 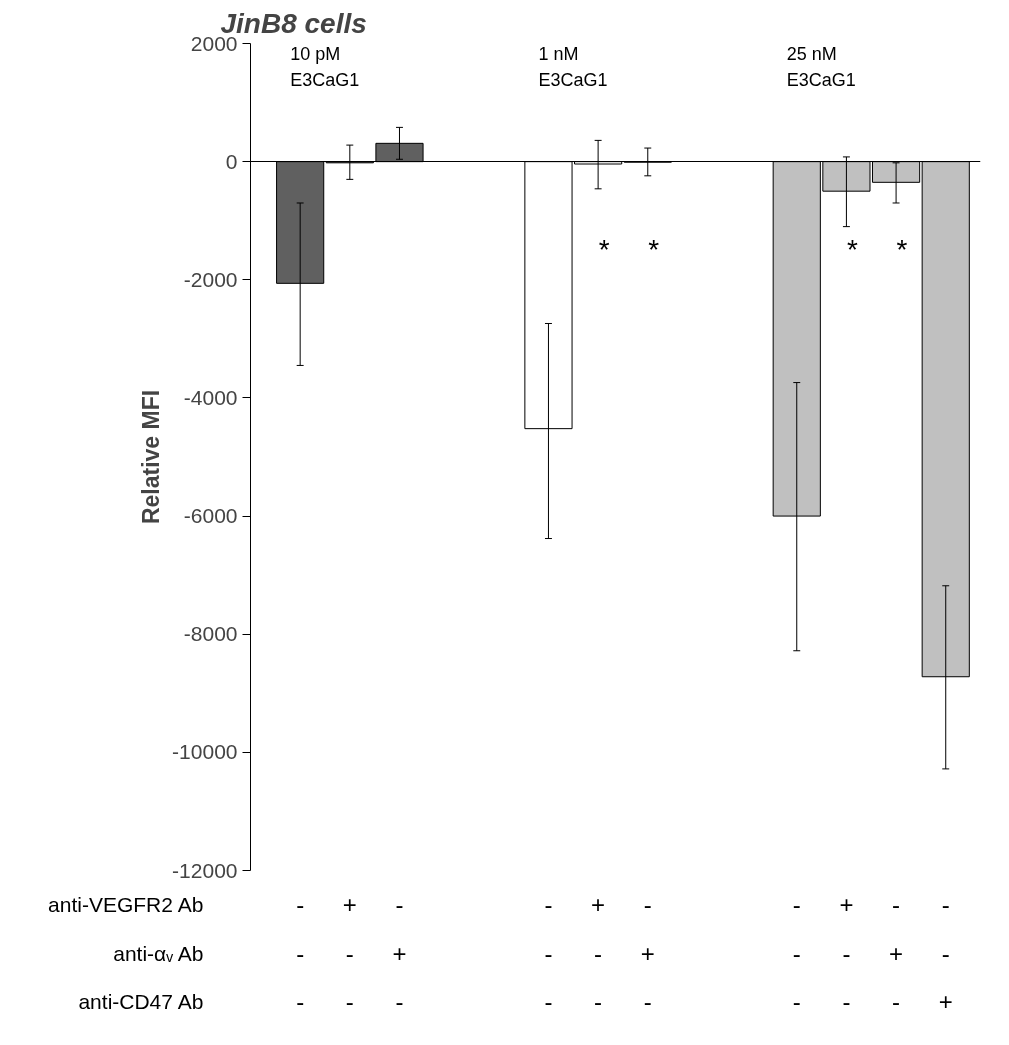 I want to click on y-tick-label: 0, so click(x=231, y=161).